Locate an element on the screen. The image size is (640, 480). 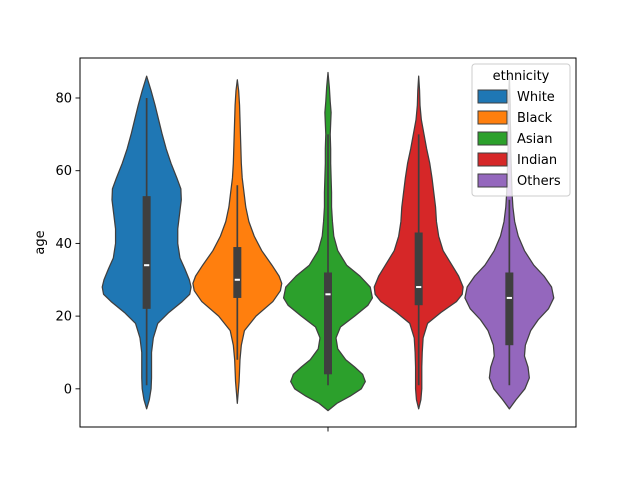
iqr-box-others is located at coordinates (509, 309).